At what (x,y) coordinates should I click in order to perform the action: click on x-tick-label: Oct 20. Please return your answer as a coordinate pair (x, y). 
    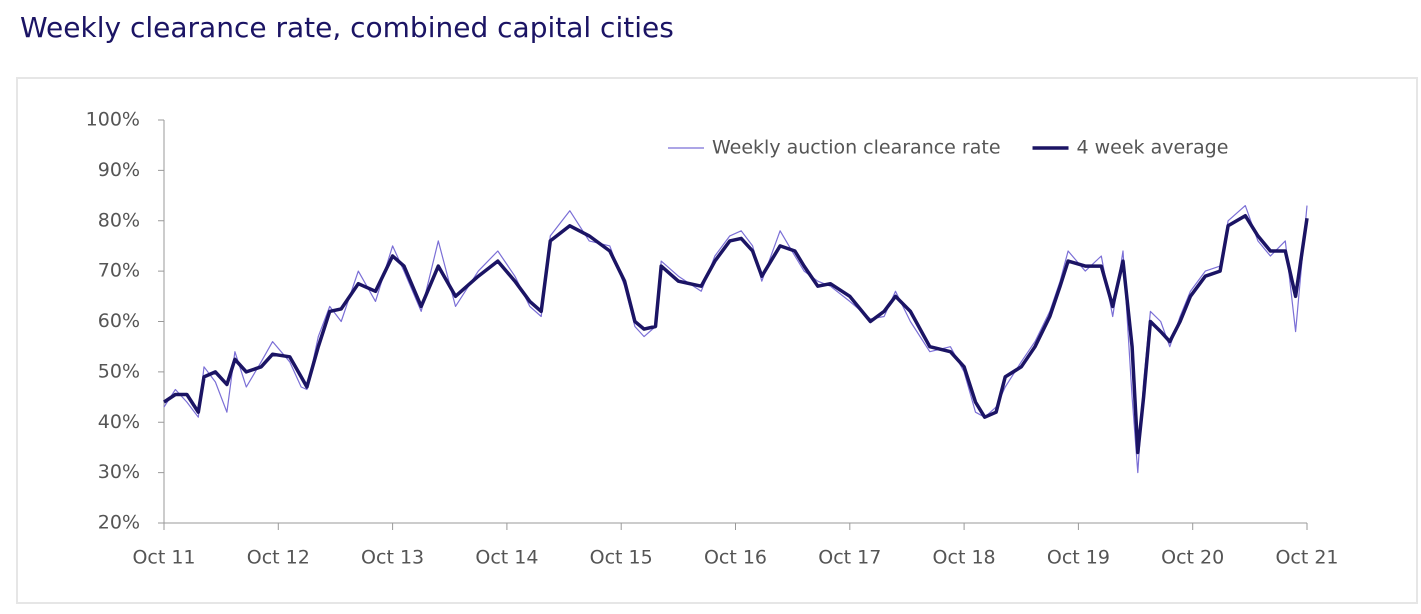
    Looking at the image, I should click on (1192, 558).